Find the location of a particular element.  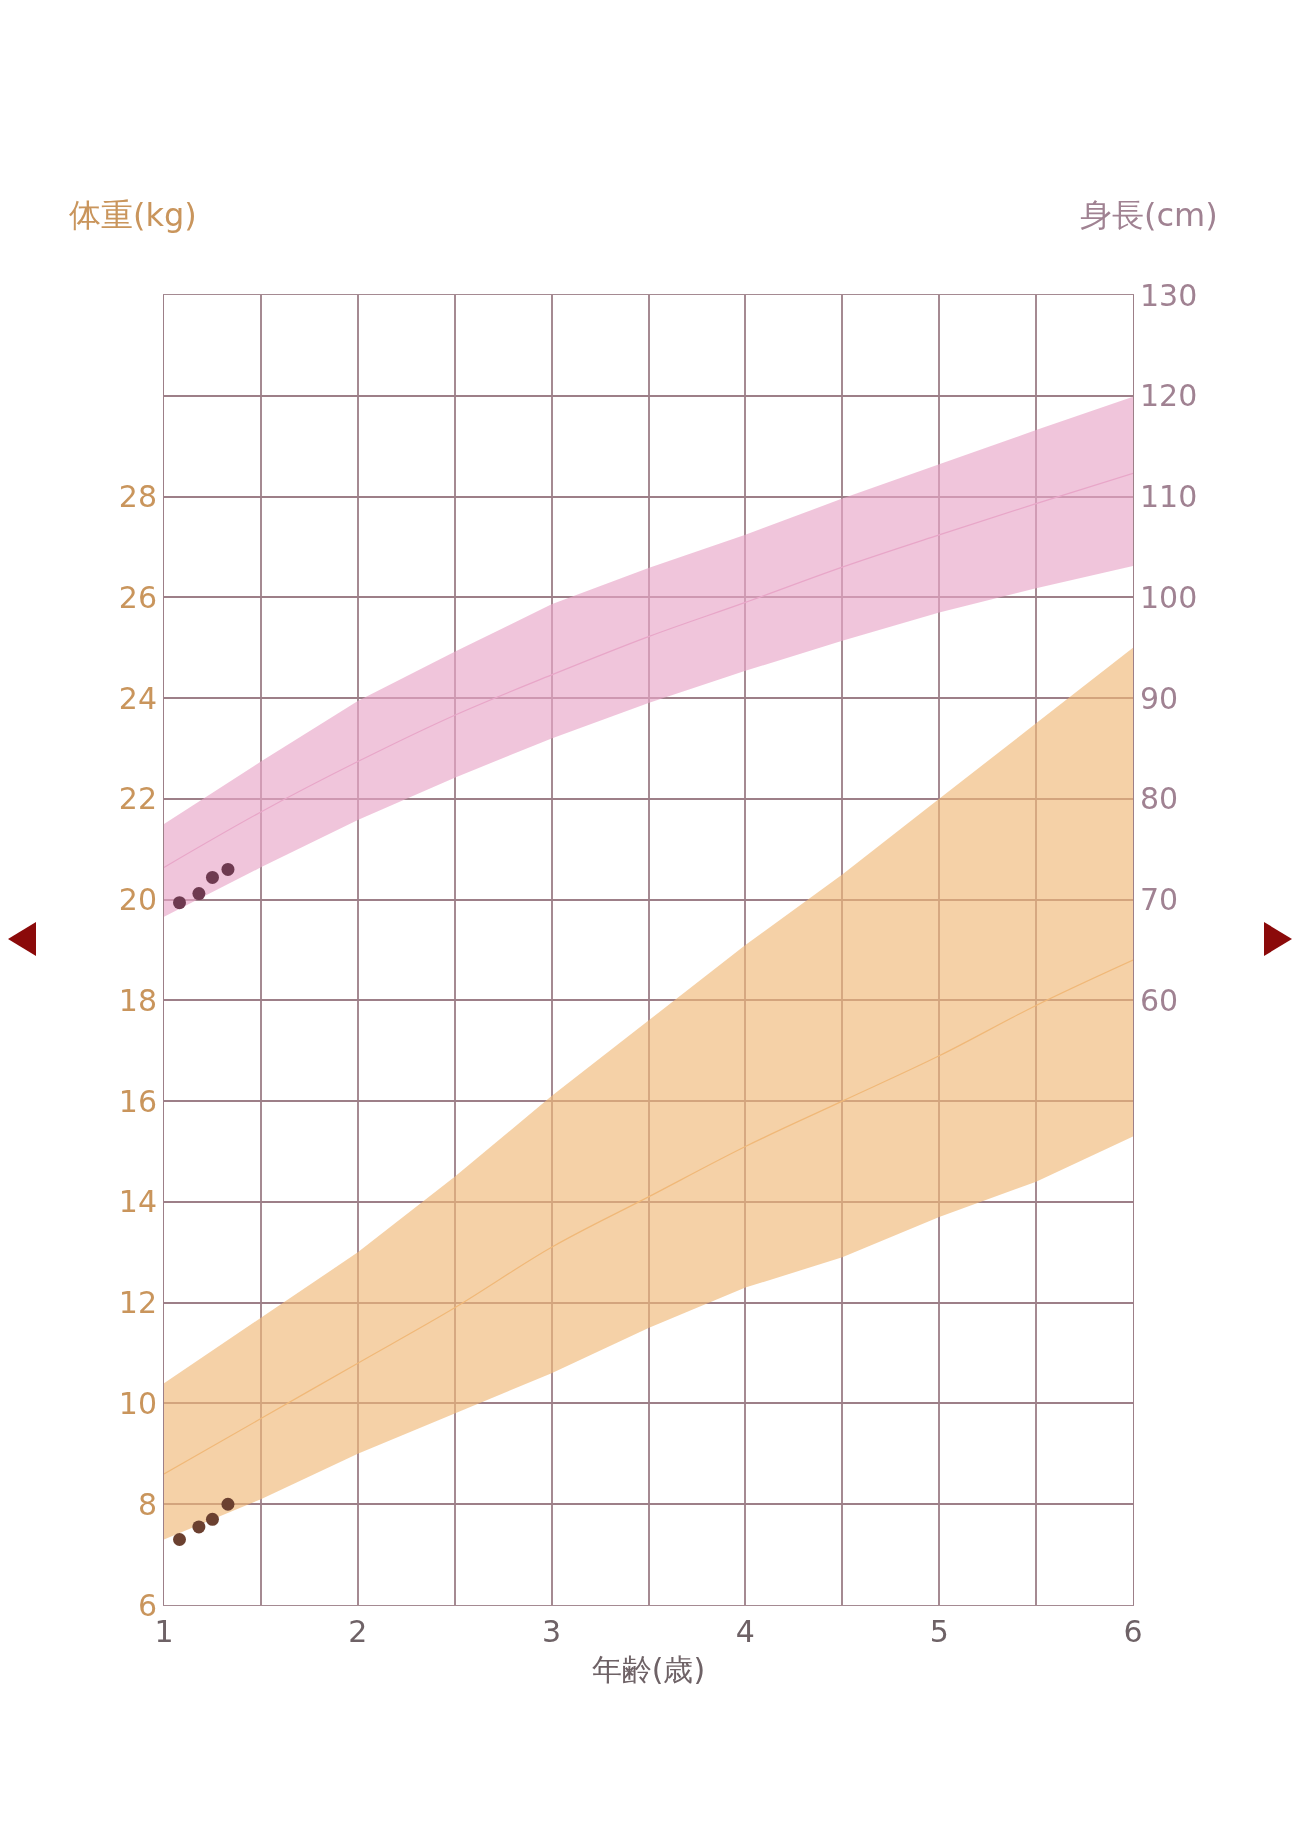

y2-tick-label: 70 is located at coordinates (1159, 900).